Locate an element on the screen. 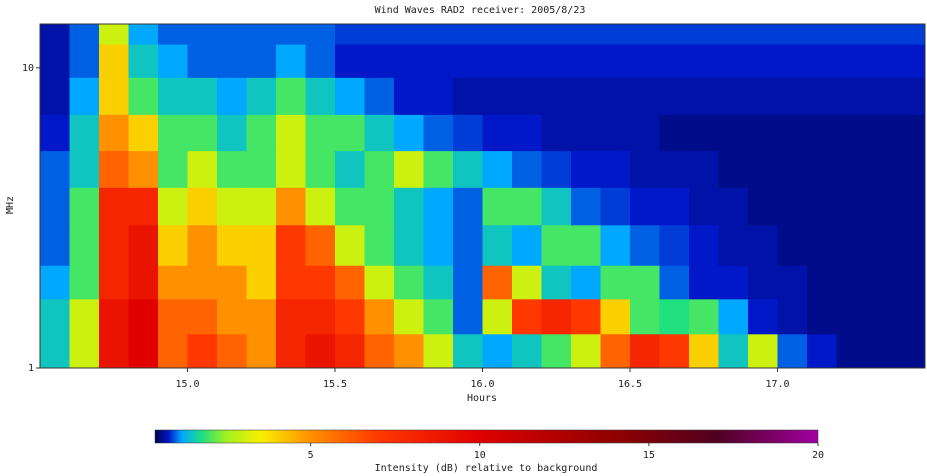  colorbar-tick-label: 10 is located at coordinates (480, 455).